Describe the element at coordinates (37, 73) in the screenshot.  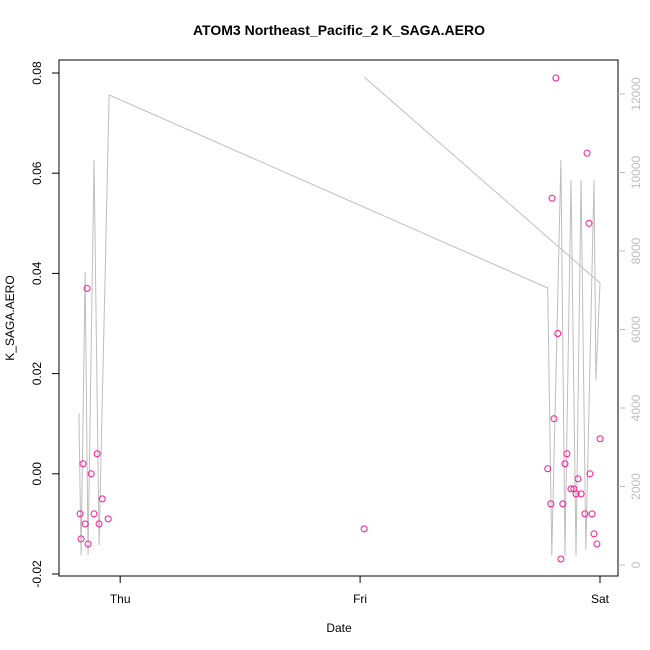
I see `y-tick-label: 0.08` at that location.